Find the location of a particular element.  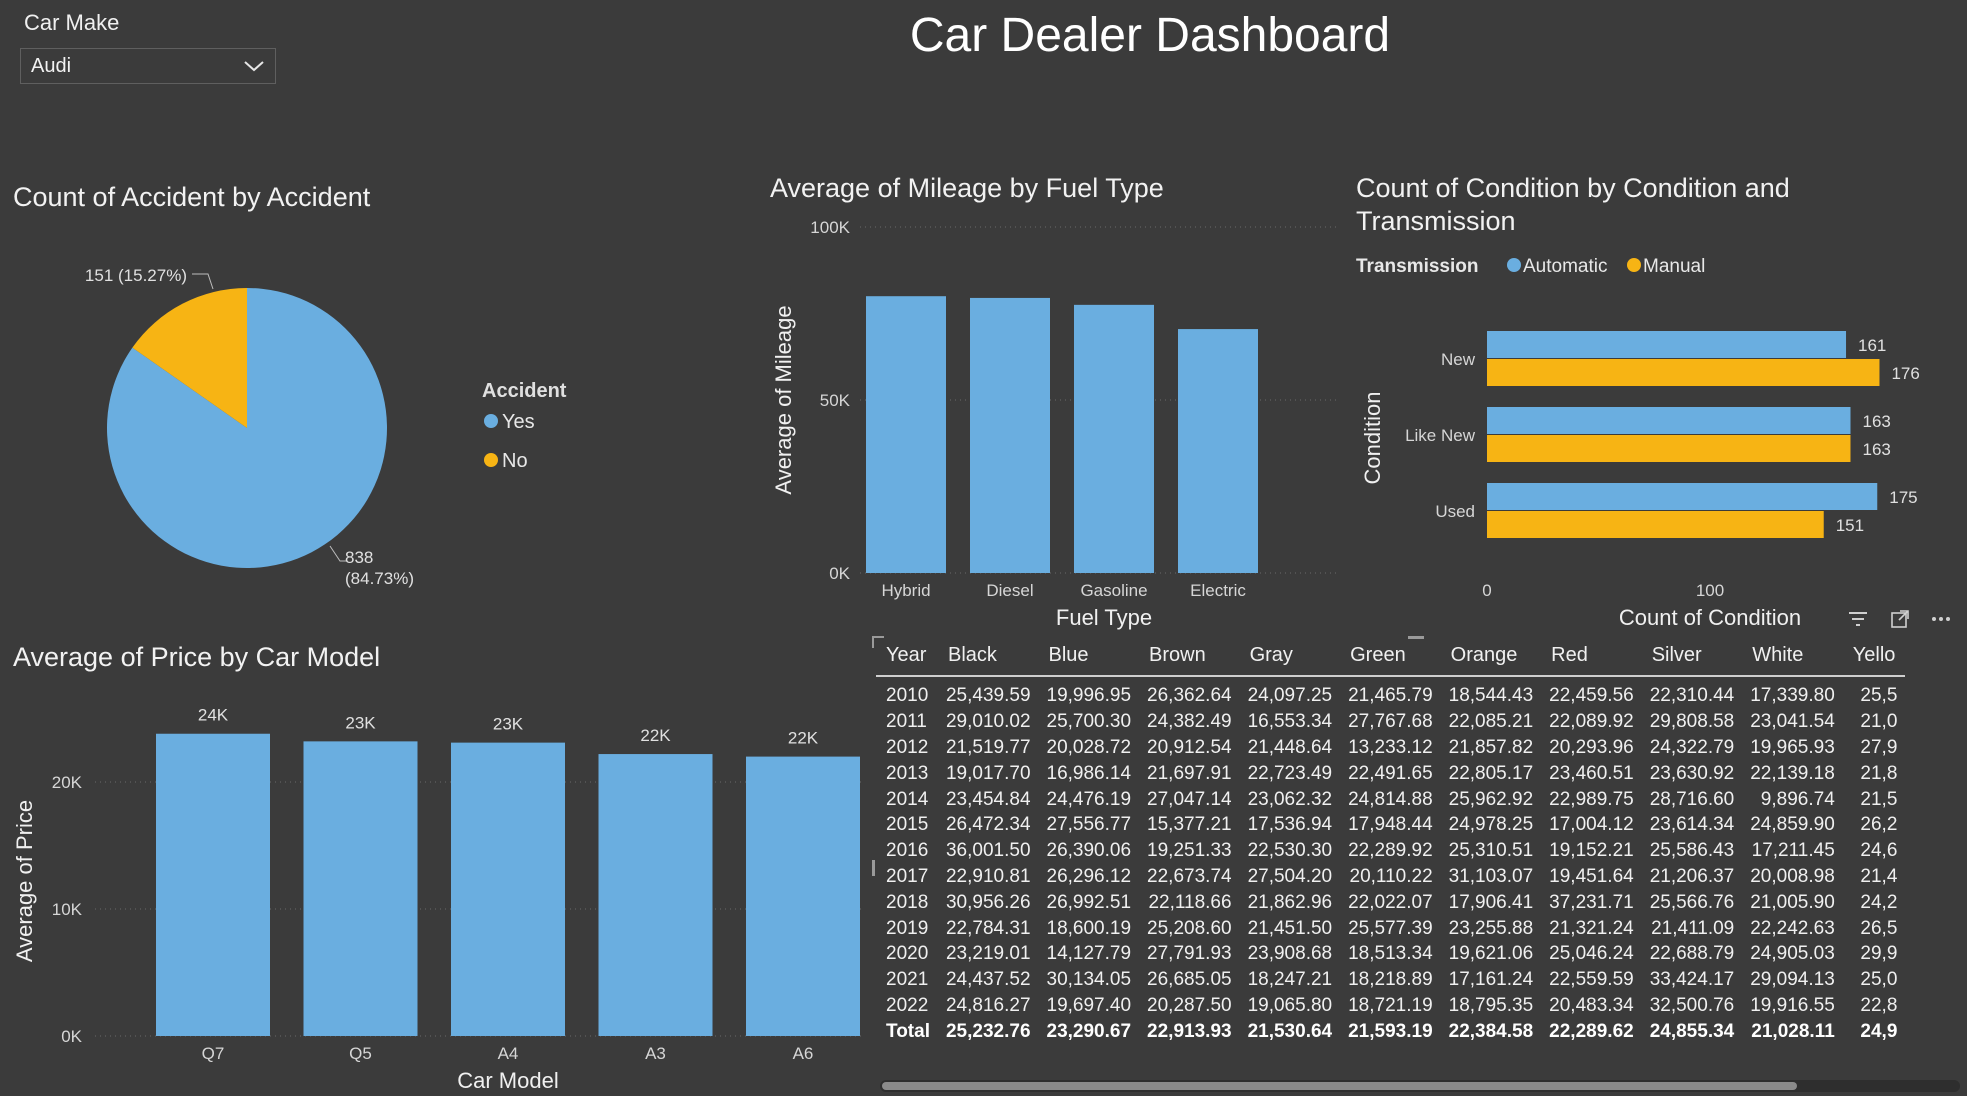

column-header-orange: Orange is located at coordinates (1484, 655).